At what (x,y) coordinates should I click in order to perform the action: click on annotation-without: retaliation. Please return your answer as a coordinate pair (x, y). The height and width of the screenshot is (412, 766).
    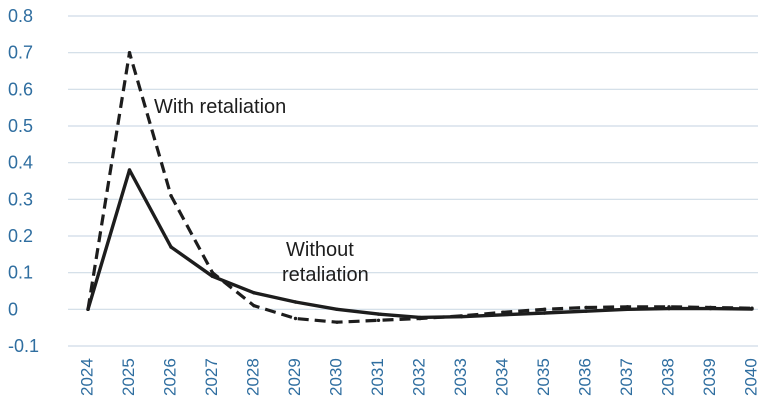
    Looking at the image, I should click on (325, 275).